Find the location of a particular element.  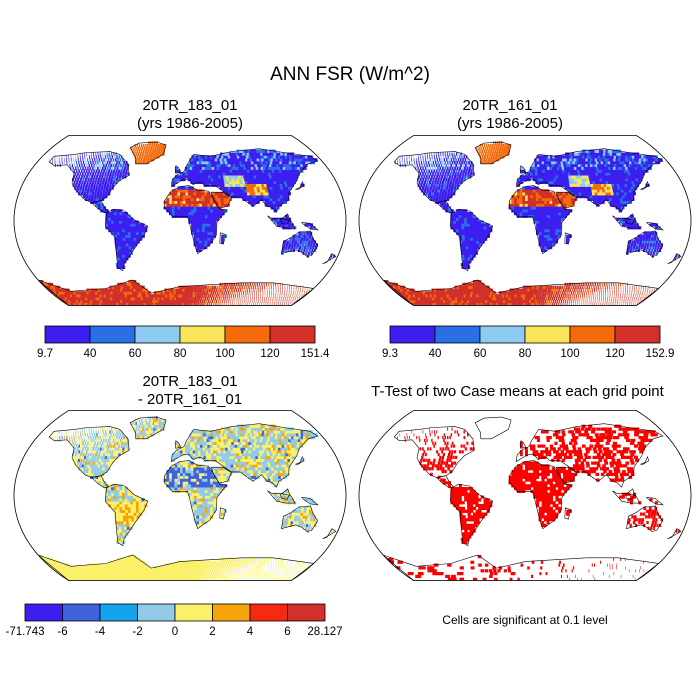

panel-1-title-line2: (yrs 1986-2005) is located at coordinates (190, 123).